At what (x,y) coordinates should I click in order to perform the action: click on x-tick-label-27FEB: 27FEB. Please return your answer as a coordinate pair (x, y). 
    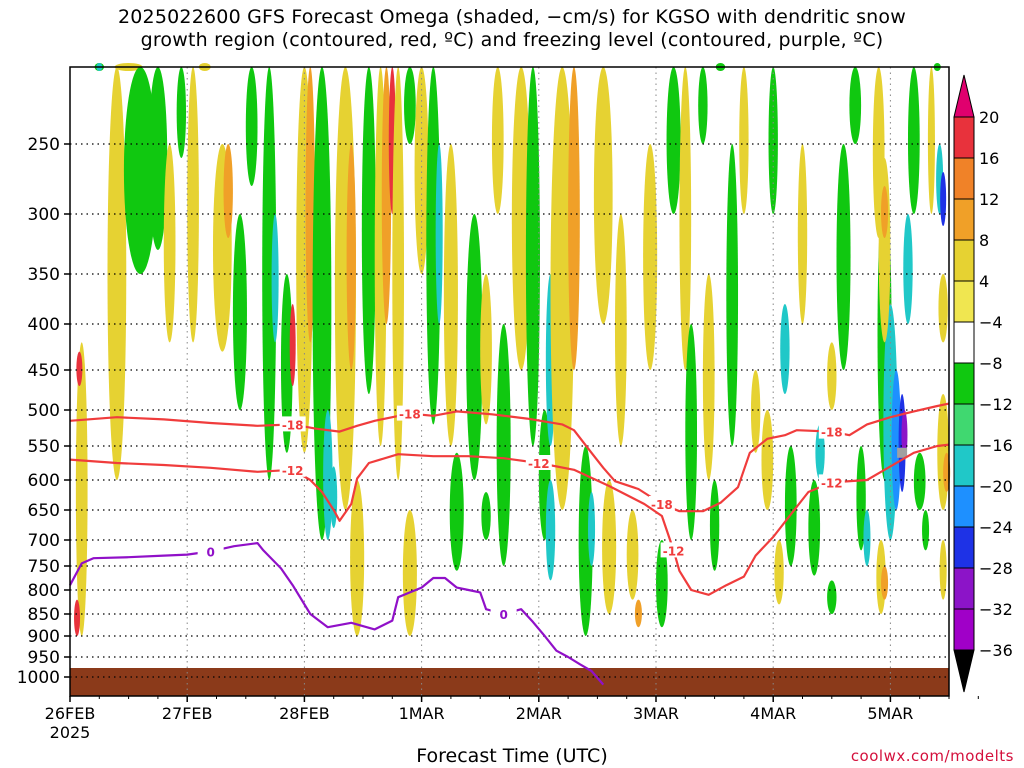
    Looking at the image, I should click on (187, 713).